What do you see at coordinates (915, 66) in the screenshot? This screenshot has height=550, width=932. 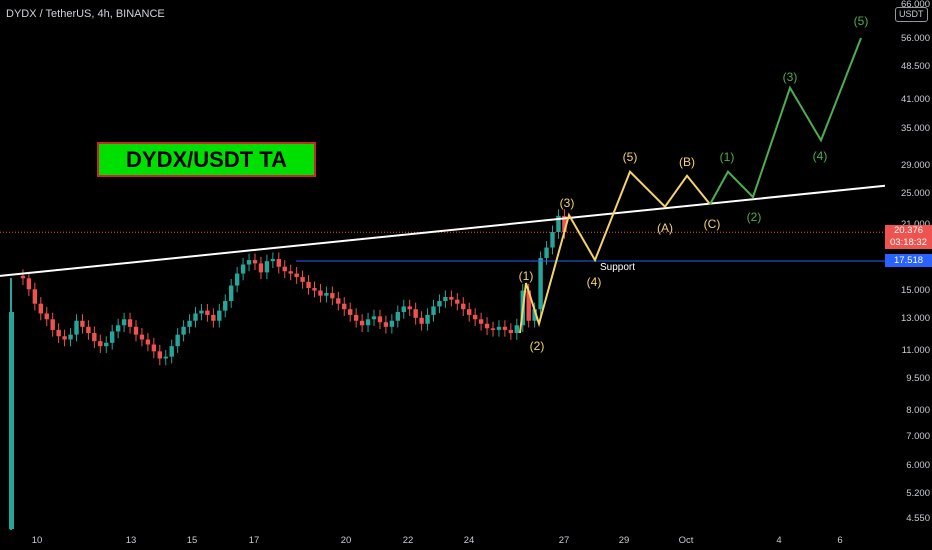 I see `price-tick-label: 48.500` at bounding box center [915, 66].